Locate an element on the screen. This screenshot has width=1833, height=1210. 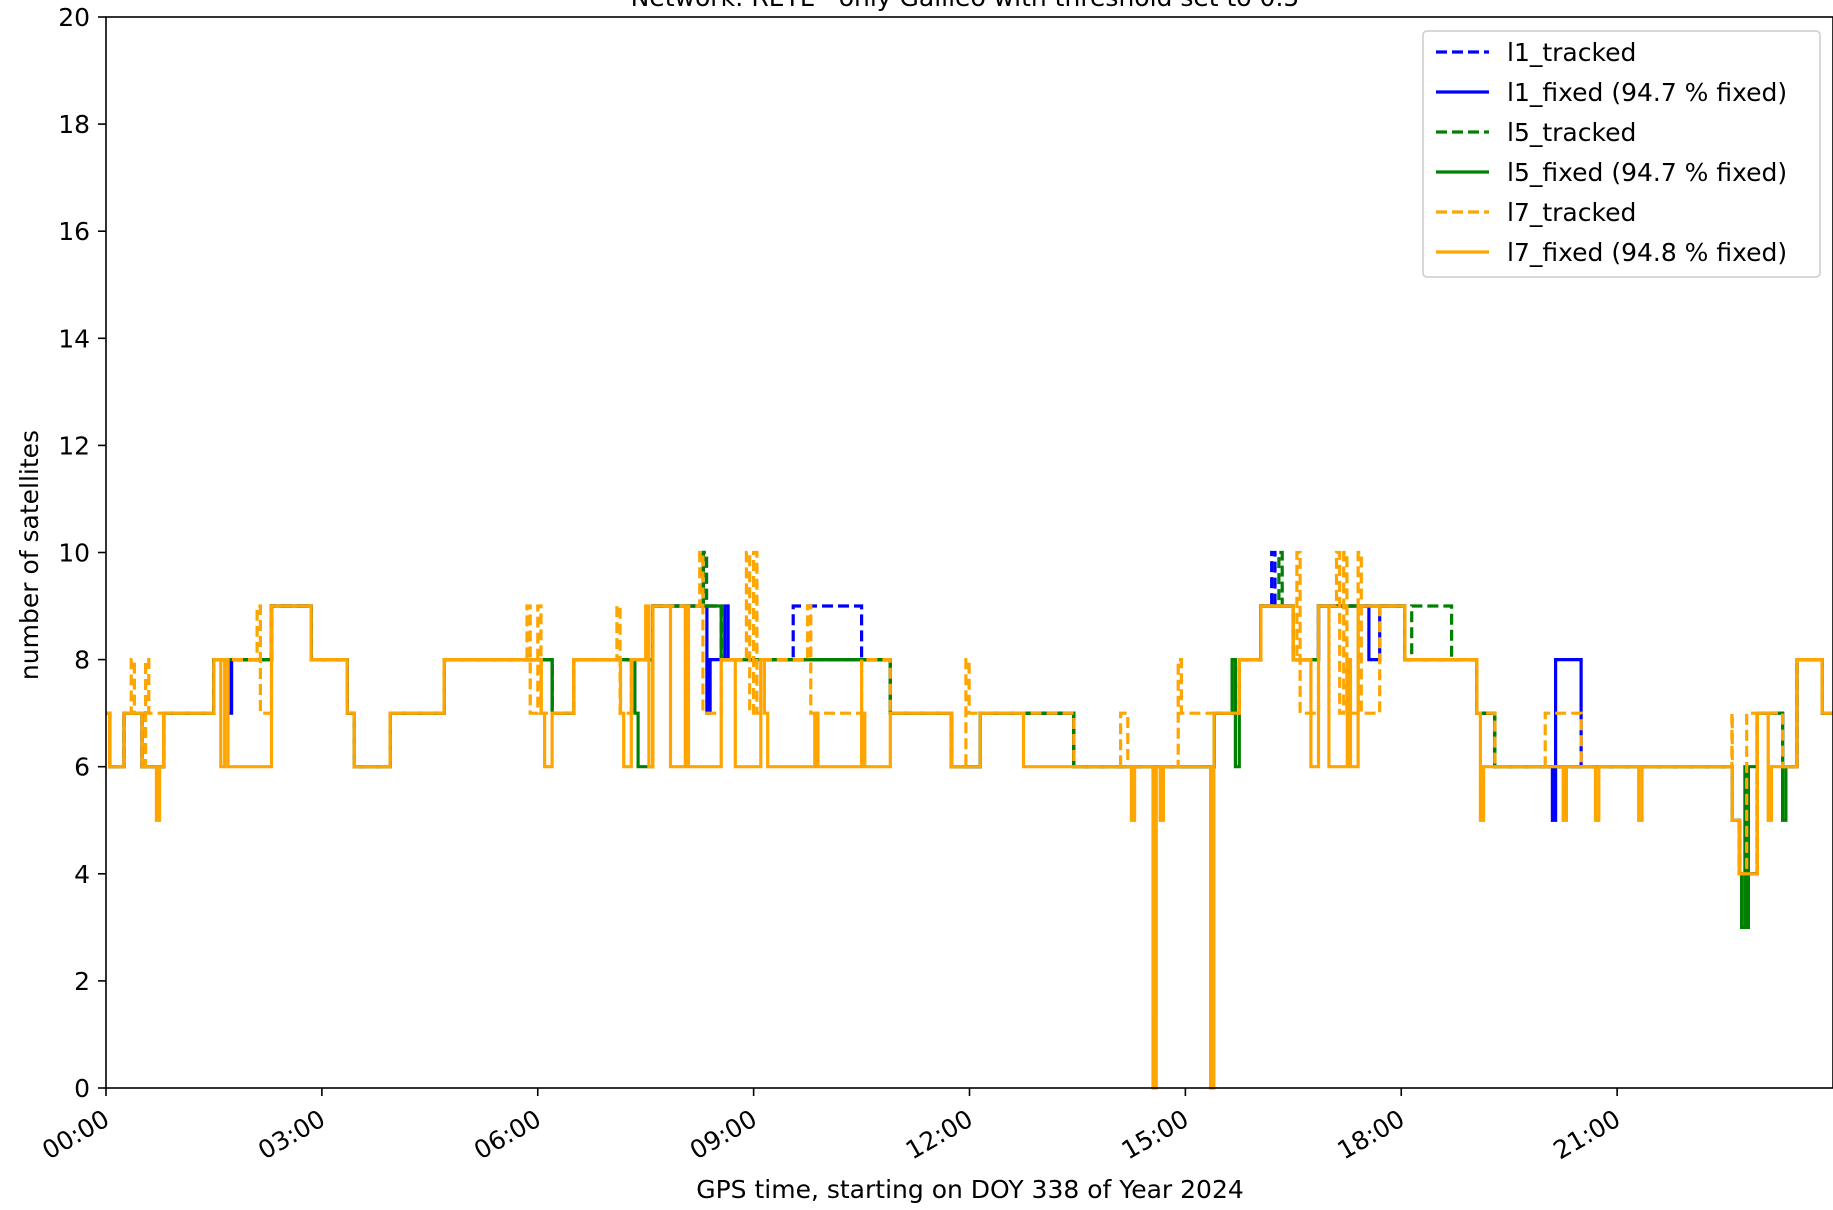
legend-label: l1_tracked is located at coordinates (1571, 52).